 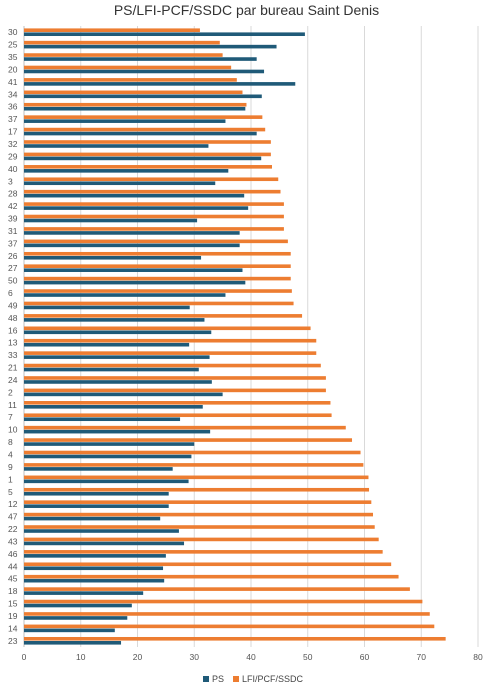 What do you see at coordinates (13, 144) in the screenshot?
I see `y-tick-label: 32` at bounding box center [13, 144].